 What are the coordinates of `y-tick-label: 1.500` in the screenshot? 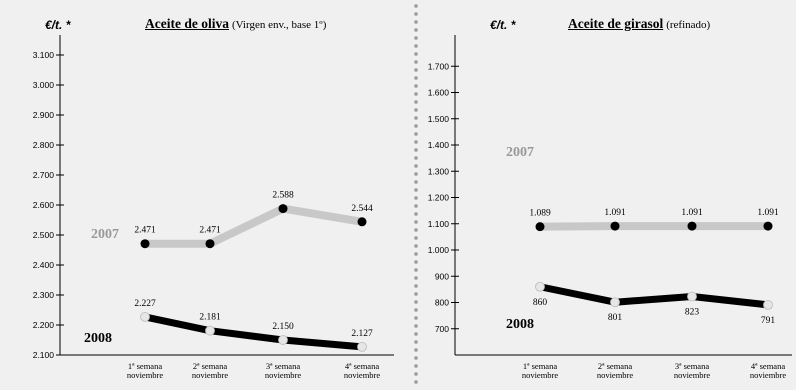 It's located at (439, 119).